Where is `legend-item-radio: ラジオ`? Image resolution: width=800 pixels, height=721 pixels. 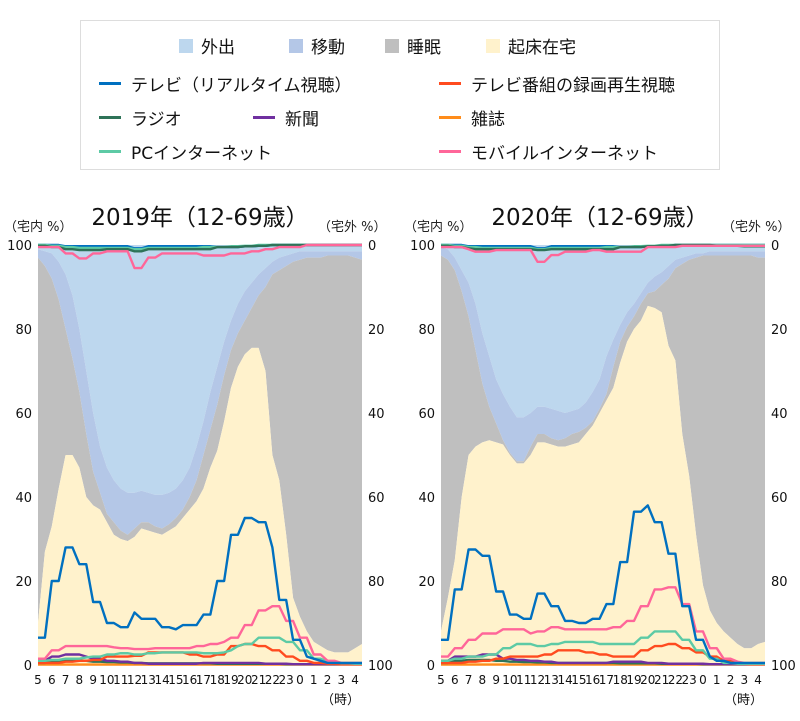 legend-item-radio: ラジオ is located at coordinates (140, 117).